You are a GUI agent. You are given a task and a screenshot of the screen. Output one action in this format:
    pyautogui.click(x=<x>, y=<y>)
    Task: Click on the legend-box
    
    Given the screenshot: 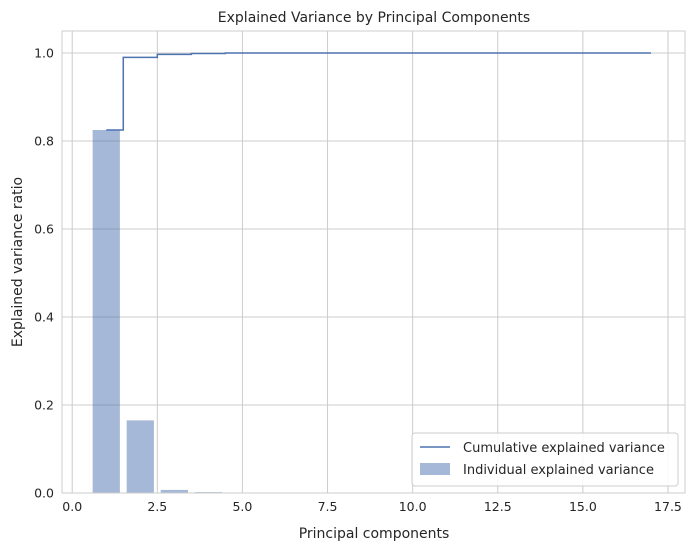 What is the action you would take?
    pyautogui.click(x=545, y=459)
    